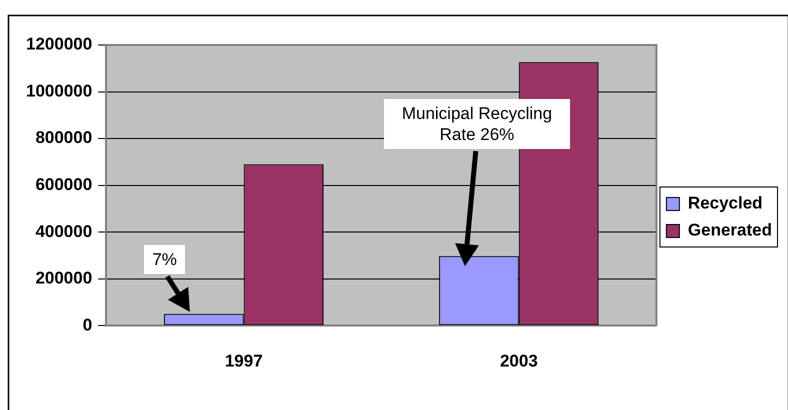  Describe the element at coordinates (63, 184) in the screenshot. I see `y-tick-label: 600000` at that location.